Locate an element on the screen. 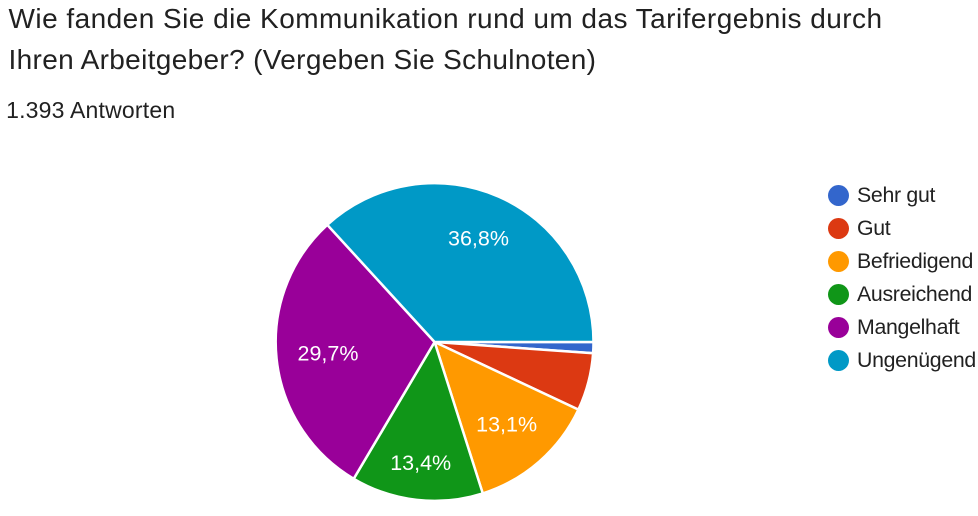 Image resolution: width=978 pixels, height=516 pixels. svg-text: 36,8% is located at coordinates (478, 238).